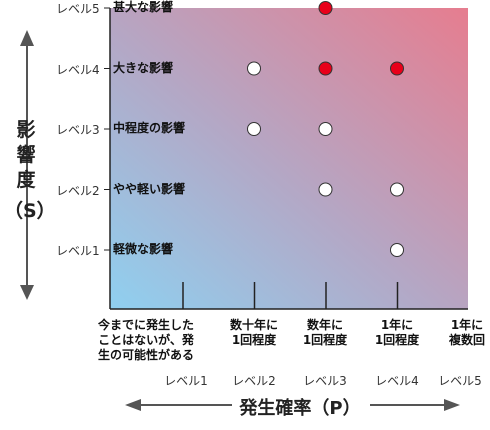  Describe the element at coordinates (145, 325) in the screenshot. I see `probability-description-line: 今までに発生した` at that location.